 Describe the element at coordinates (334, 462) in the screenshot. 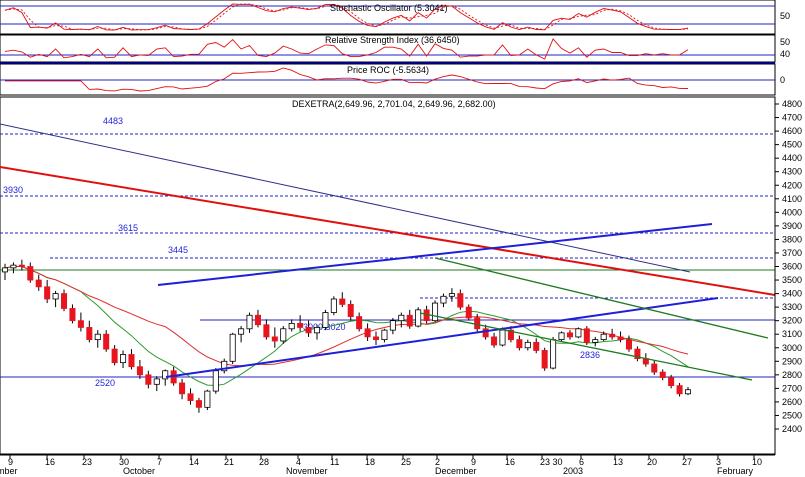

I see `date-tick-label: 11` at that location.